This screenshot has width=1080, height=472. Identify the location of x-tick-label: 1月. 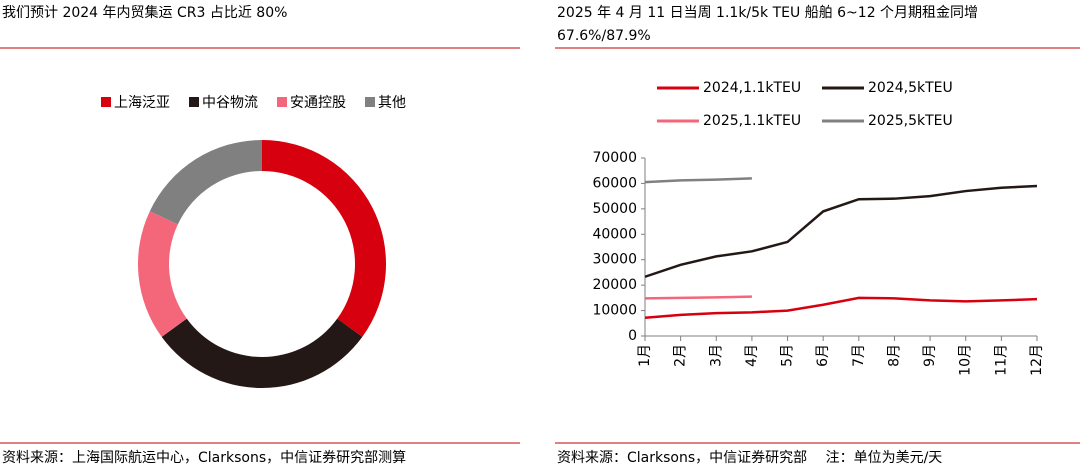
(645, 355).